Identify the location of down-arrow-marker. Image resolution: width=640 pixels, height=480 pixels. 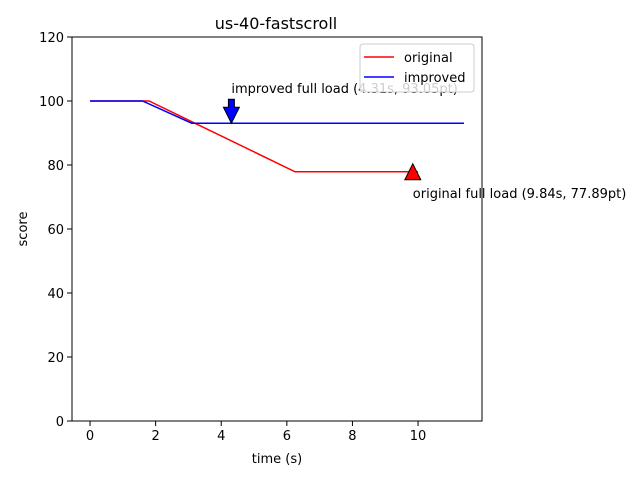
(231, 111).